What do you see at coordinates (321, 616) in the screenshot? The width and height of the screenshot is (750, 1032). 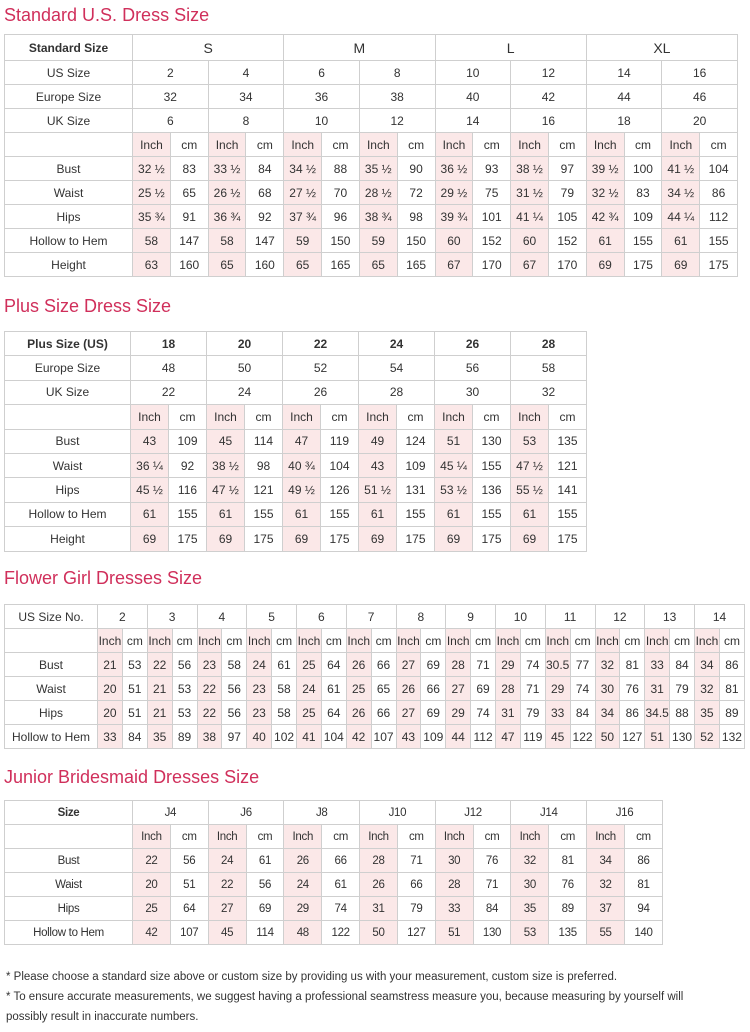 I see `size-value: 6` at bounding box center [321, 616].